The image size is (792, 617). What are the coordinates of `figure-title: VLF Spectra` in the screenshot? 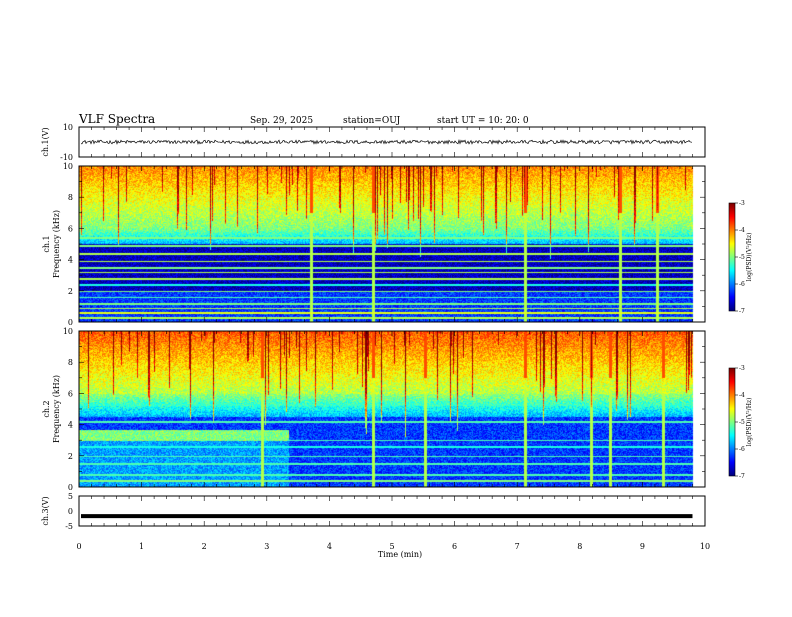 It's located at (116, 119).